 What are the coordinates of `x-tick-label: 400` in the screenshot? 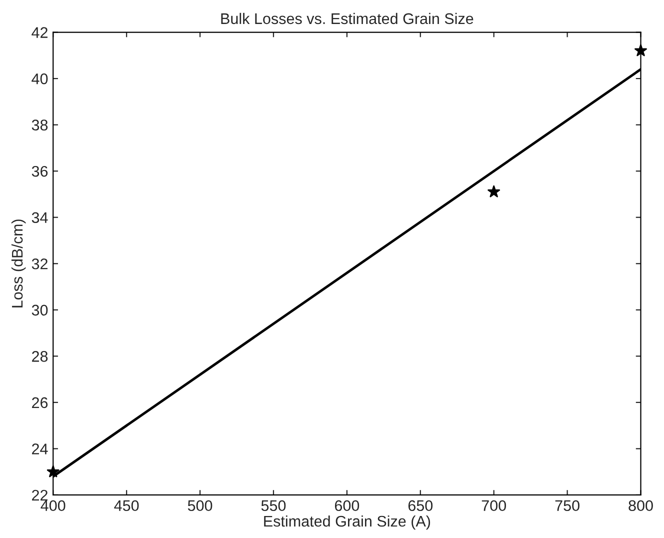 It's located at (53, 506).